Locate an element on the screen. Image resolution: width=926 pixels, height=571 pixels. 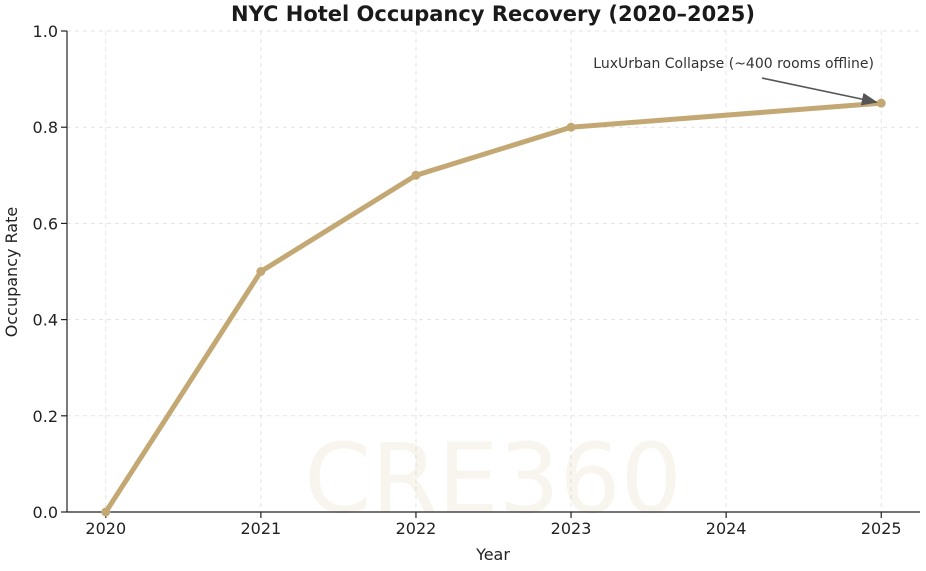
y-tick-label: 0.8 is located at coordinates (45, 127).